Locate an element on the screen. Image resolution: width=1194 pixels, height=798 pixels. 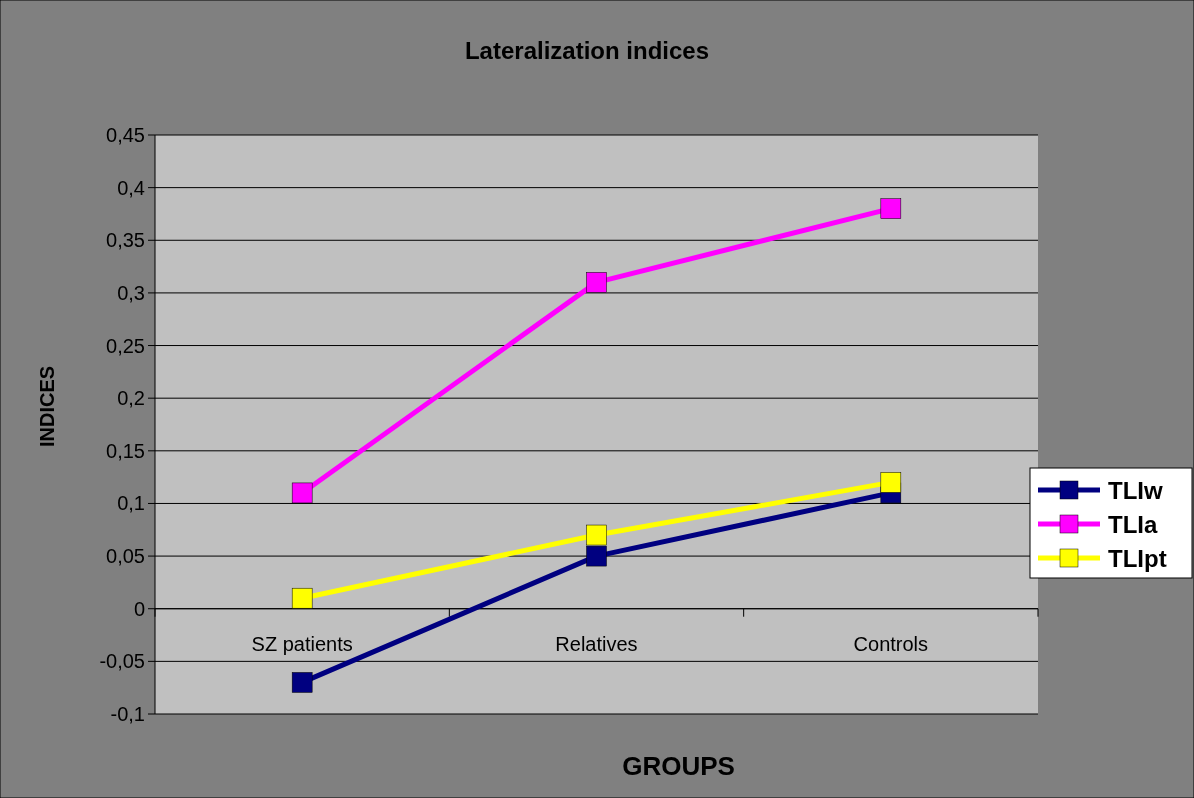
y-tick-label: 0,45 is located at coordinates (125, 135).